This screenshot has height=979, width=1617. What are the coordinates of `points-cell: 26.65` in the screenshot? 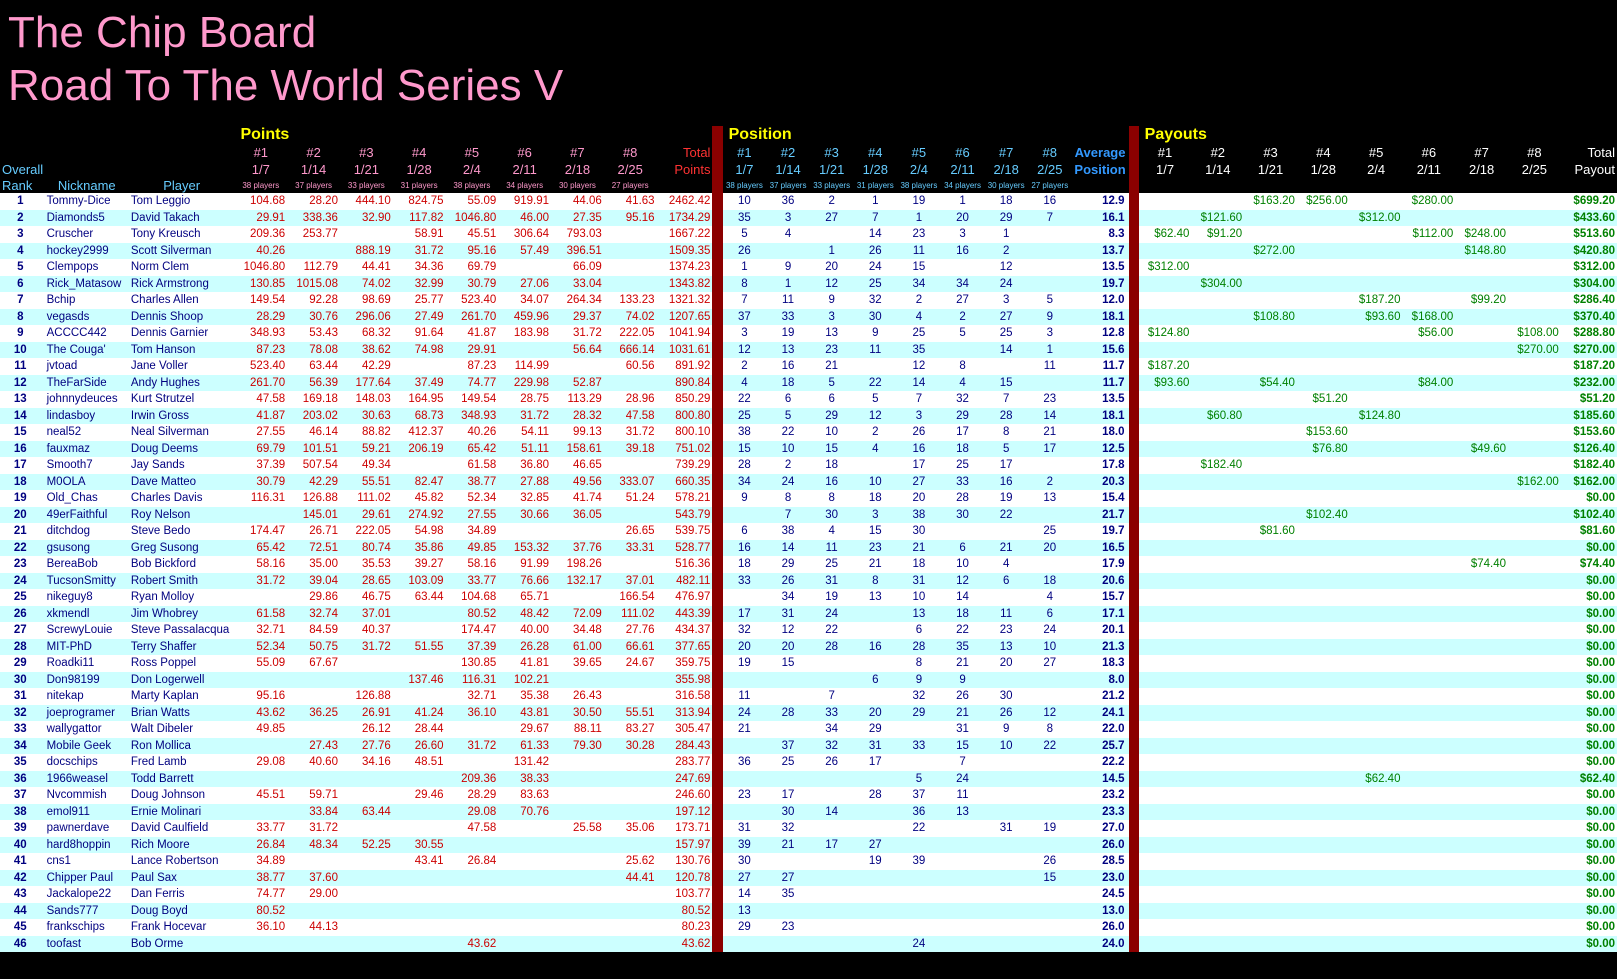 It's located at (630, 531).